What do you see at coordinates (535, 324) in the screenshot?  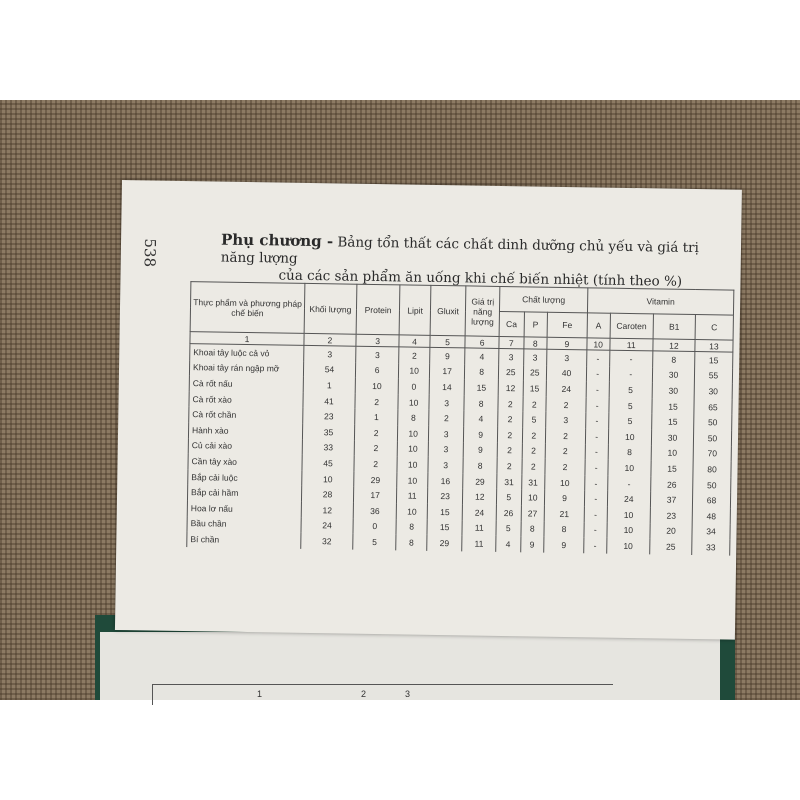 I see `header-p: P` at bounding box center [535, 324].